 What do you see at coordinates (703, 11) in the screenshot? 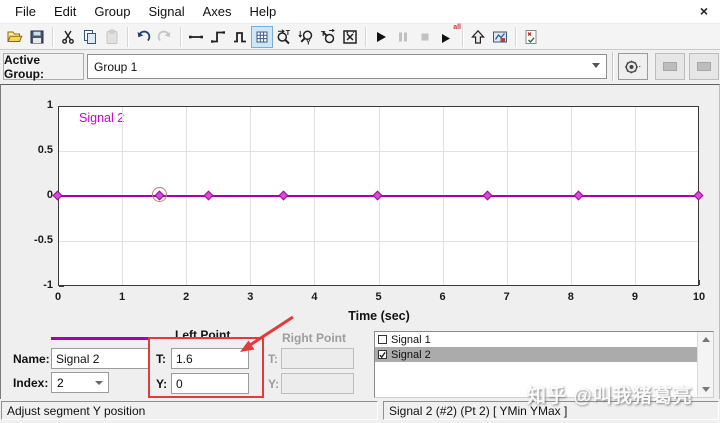
I see `close-icon: ×` at bounding box center [703, 11].